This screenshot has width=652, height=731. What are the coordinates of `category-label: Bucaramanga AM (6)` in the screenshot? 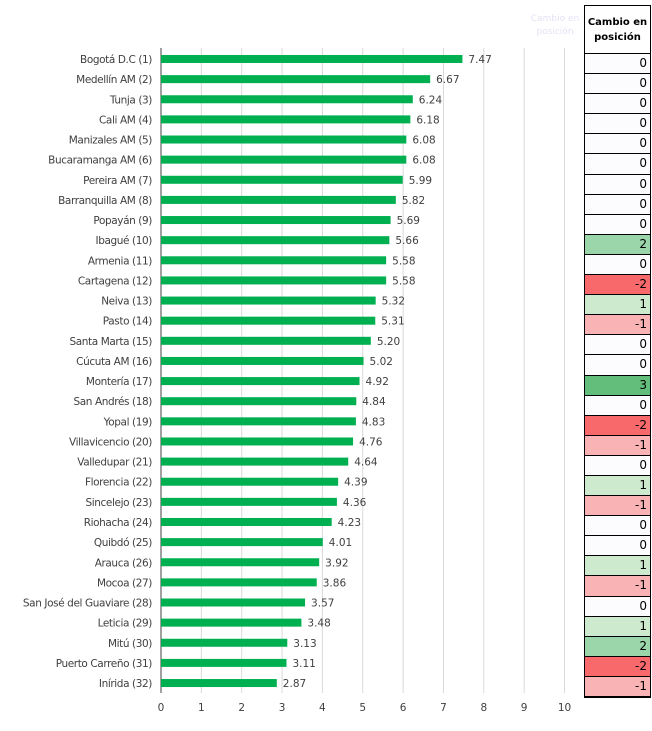 It's located at (100, 161).